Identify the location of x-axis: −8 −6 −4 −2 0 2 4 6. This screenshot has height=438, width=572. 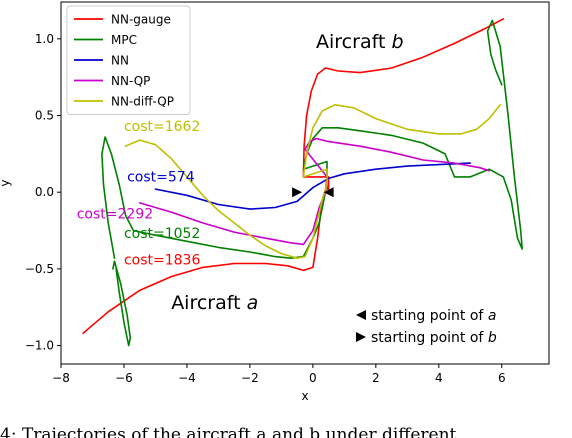
(279, 374).